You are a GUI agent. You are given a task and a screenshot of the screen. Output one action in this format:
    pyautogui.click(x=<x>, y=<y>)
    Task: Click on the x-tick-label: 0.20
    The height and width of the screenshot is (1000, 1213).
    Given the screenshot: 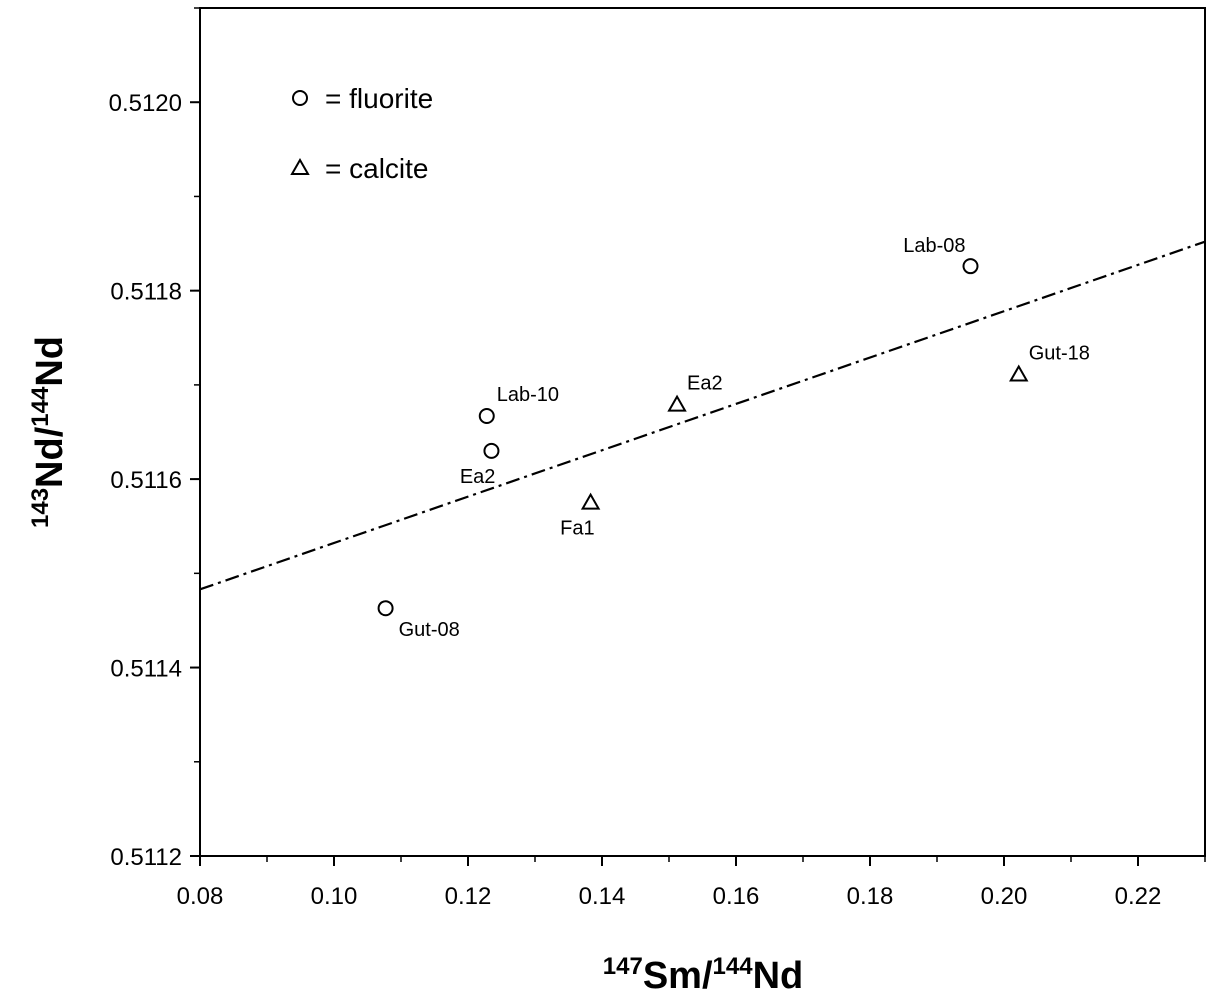 What is the action you would take?
    pyautogui.click(x=1004, y=896)
    